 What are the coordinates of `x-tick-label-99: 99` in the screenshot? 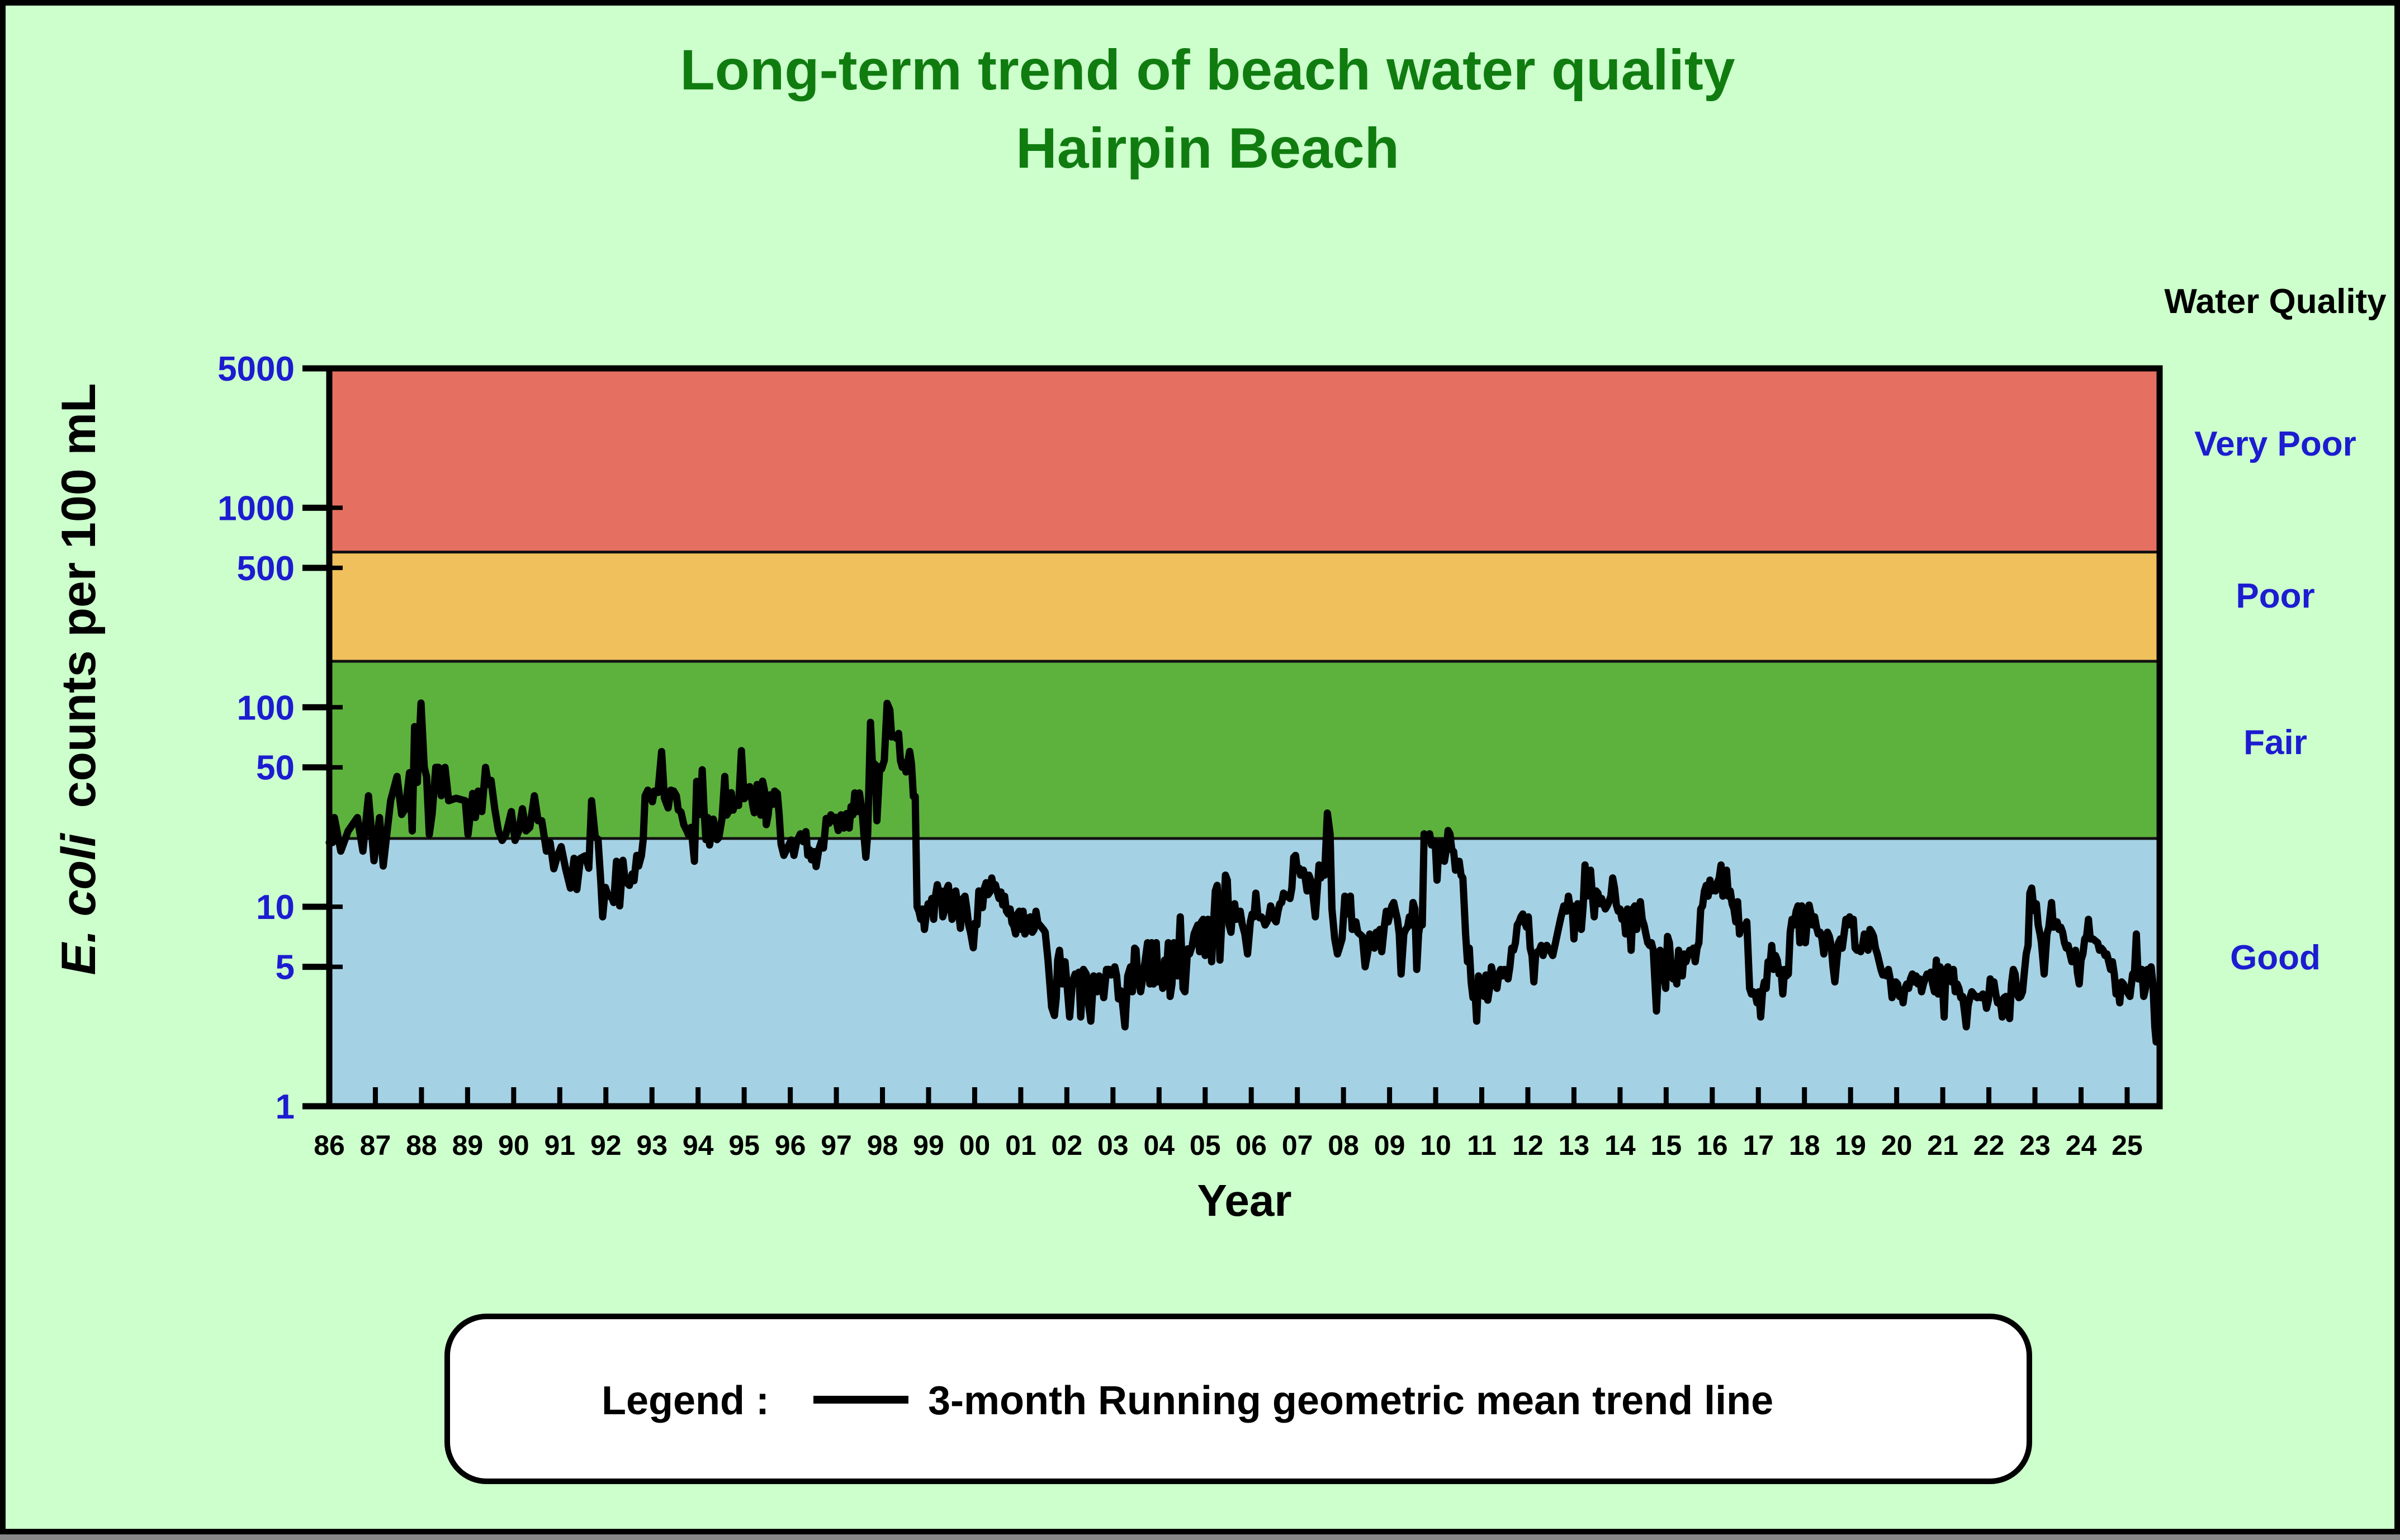 It's located at (929, 1145).